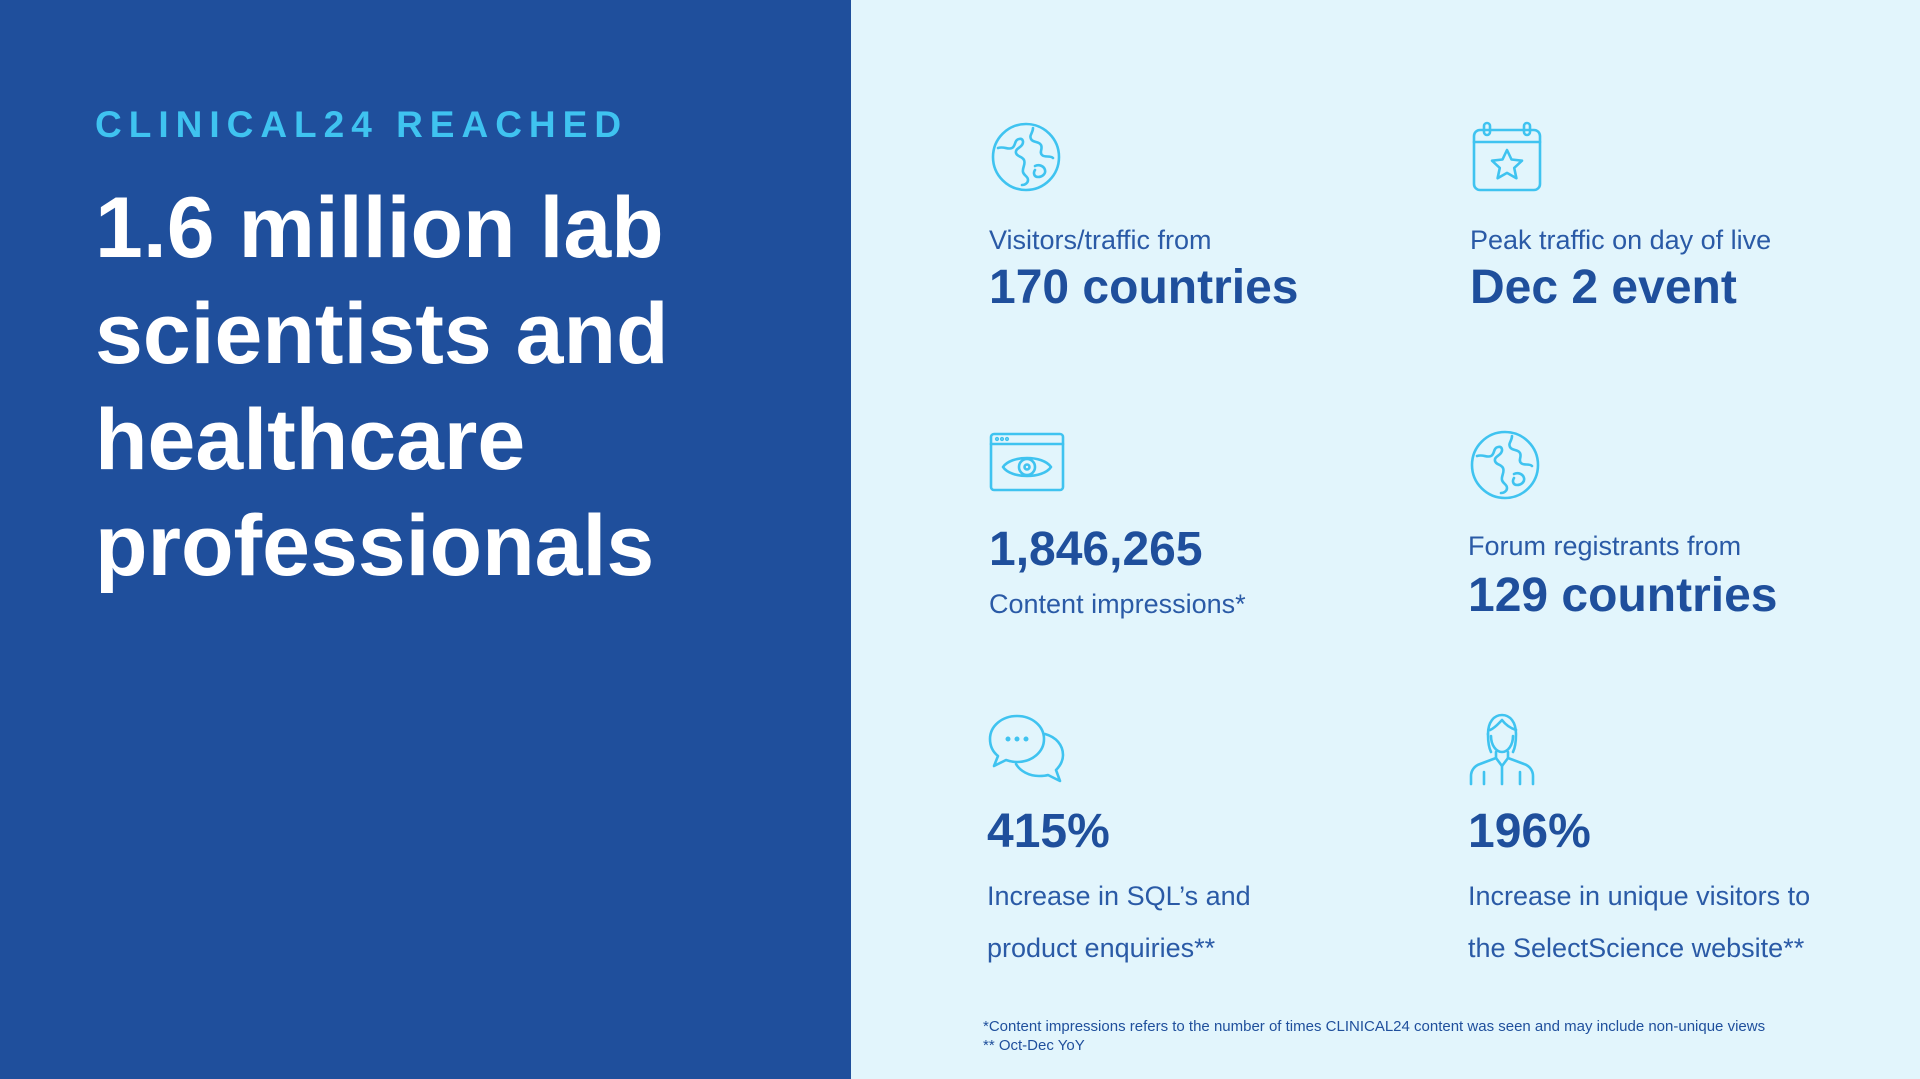 The width and height of the screenshot is (1920, 1079). What do you see at coordinates (1507, 157) in the screenshot?
I see `calendar-star-icon` at bounding box center [1507, 157].